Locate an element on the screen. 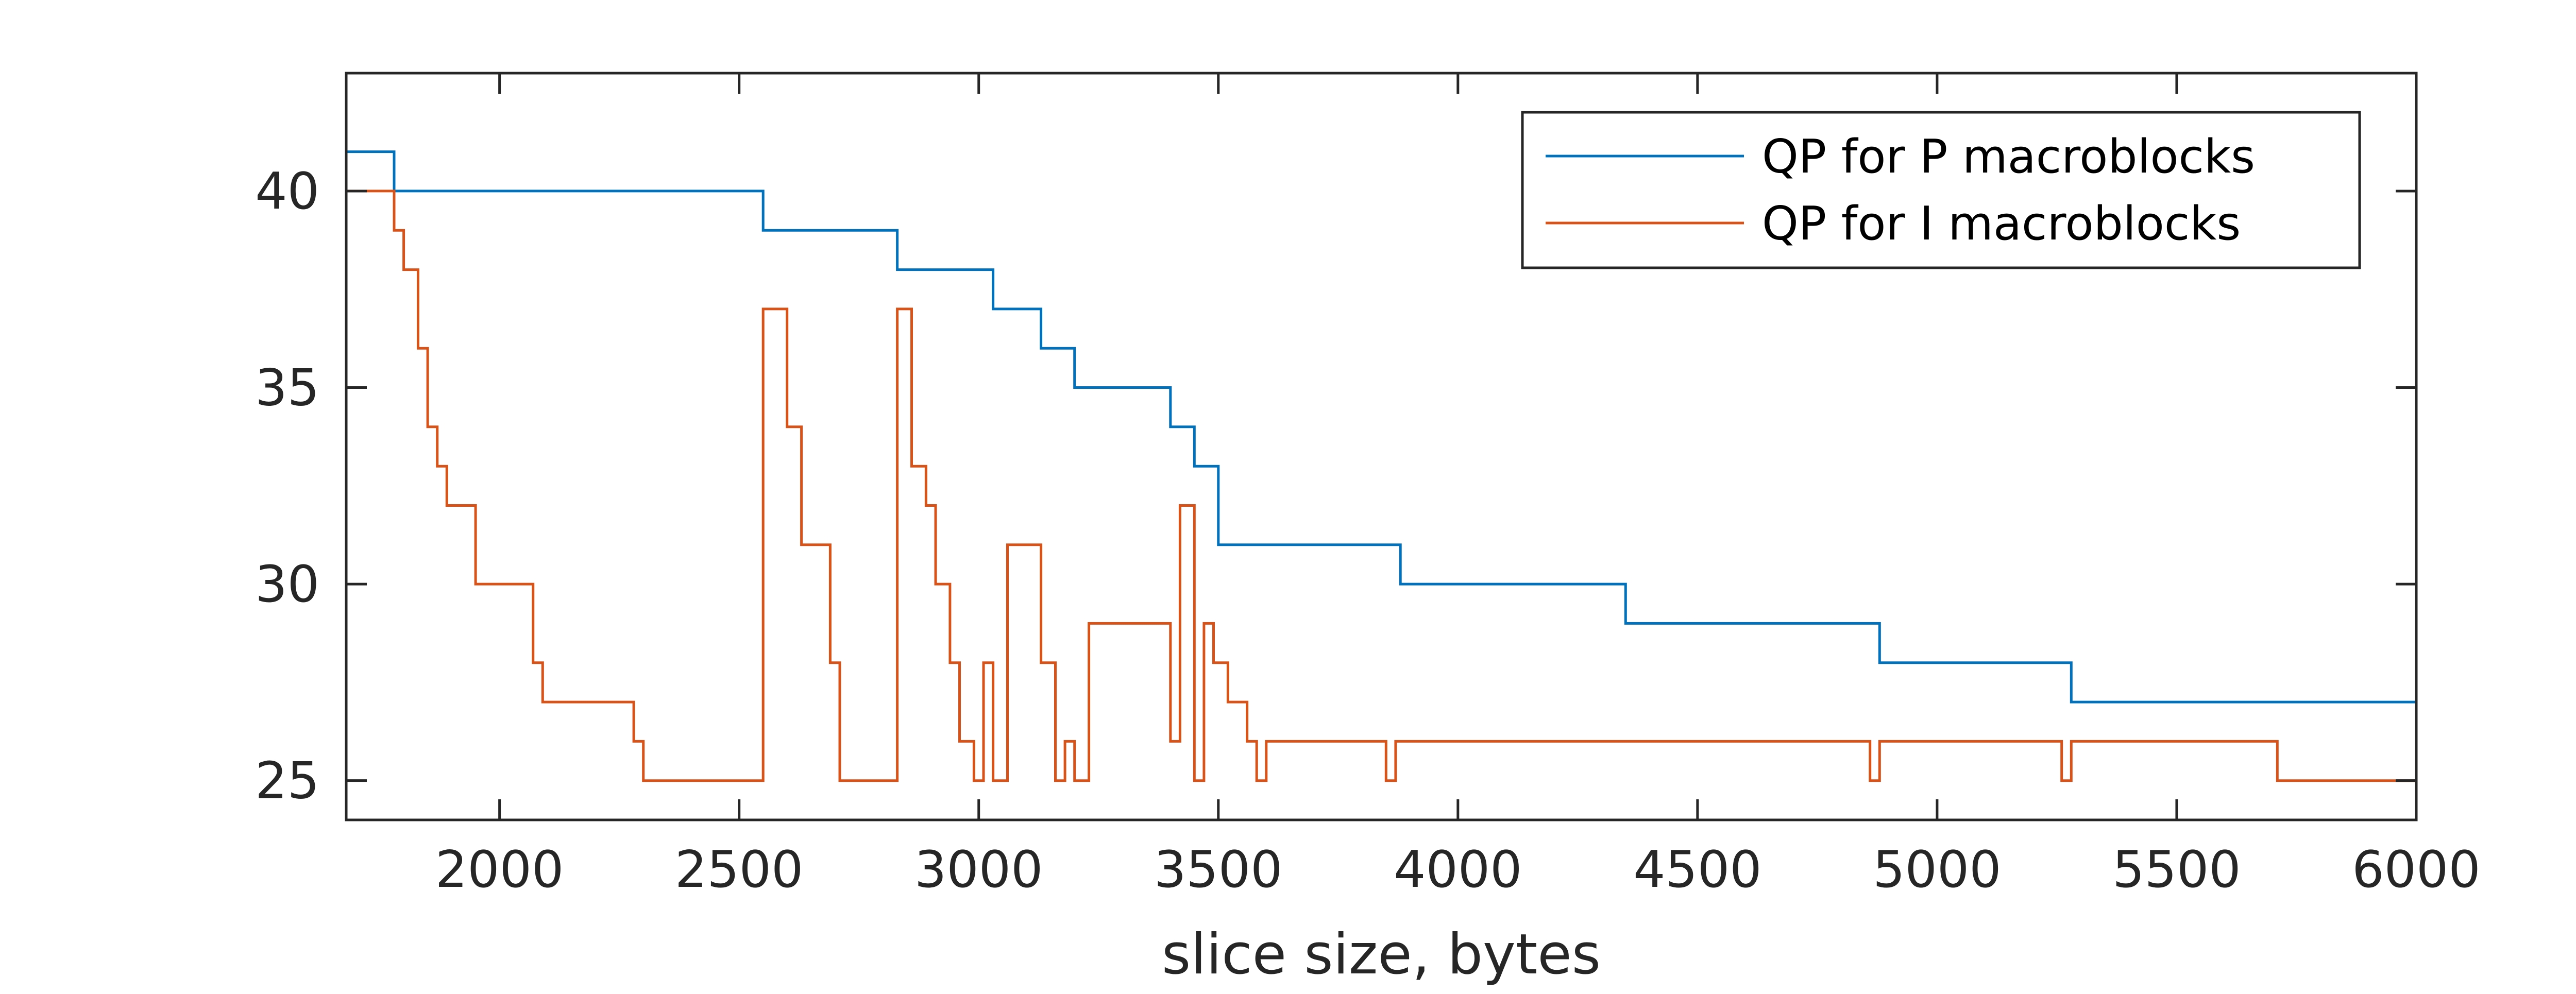 This screenshot has height=994, width=2576. x-tick-label: 2500 is located at coordinates (739, 870).